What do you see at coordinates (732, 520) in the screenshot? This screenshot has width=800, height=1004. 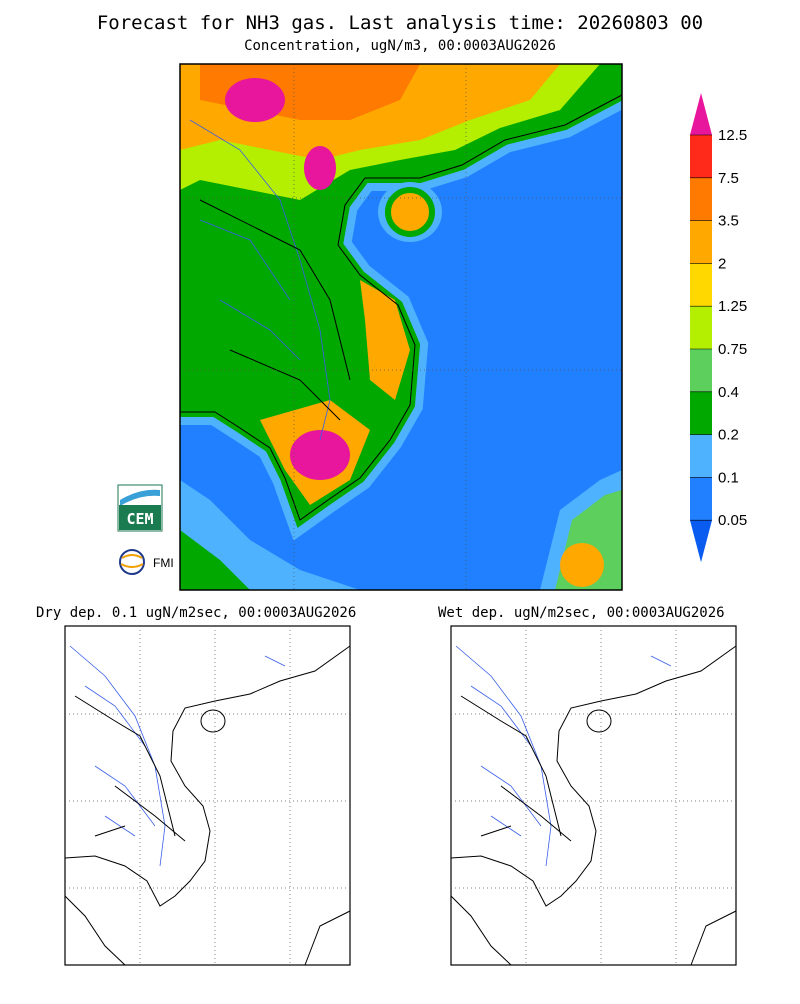 I see `colorbar-label: 0.05` at bounding box center [732, 520].